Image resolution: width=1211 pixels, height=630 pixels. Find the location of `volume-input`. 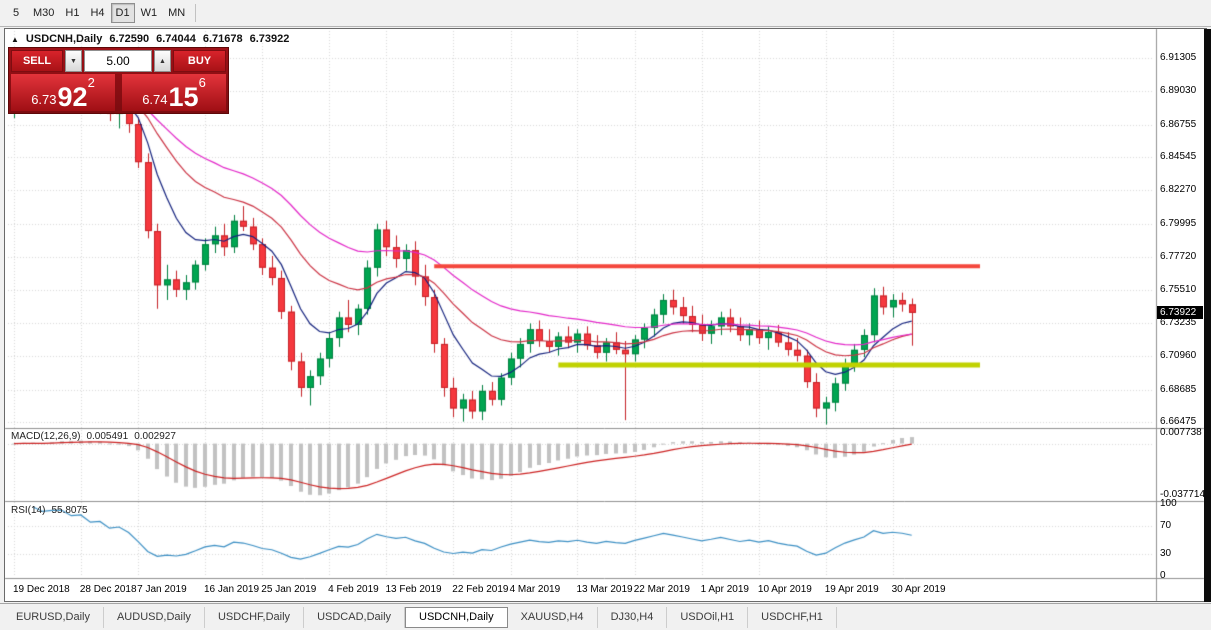

volume-input is located at coordinates (118, 61).